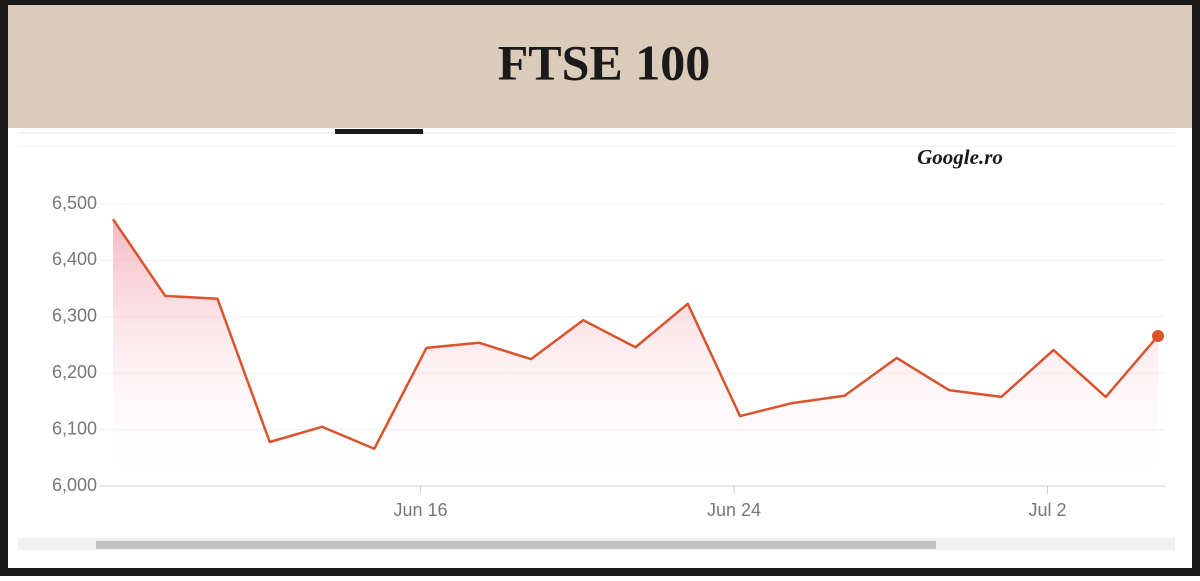  What do you see at coordinates (1158, 335) in the screenshot?
I see `last-point-marker` at bounding box center [1158, 335].